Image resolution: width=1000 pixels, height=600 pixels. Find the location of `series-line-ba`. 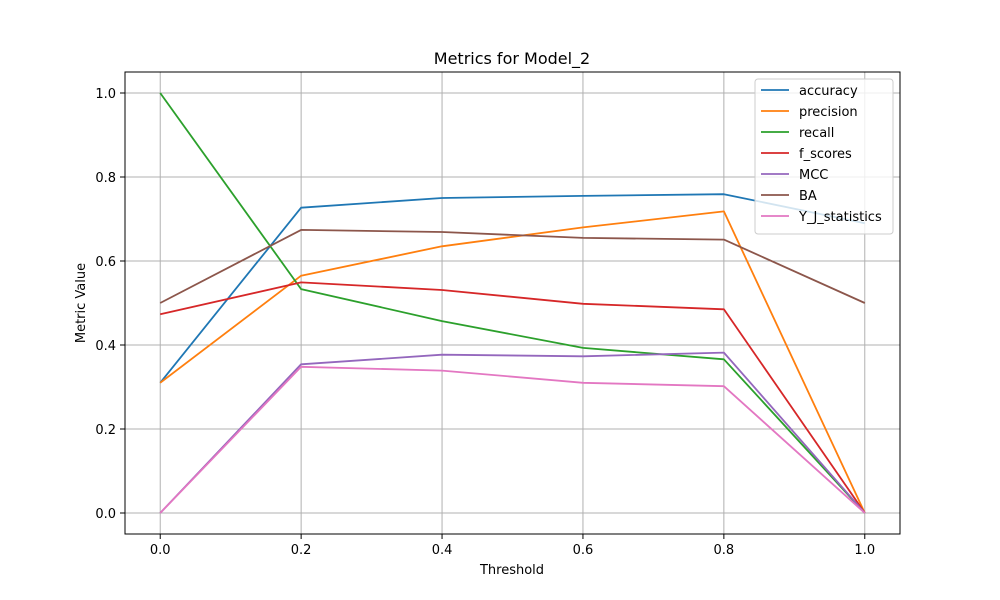

series-line-ba is located at coordinates (512, 266).